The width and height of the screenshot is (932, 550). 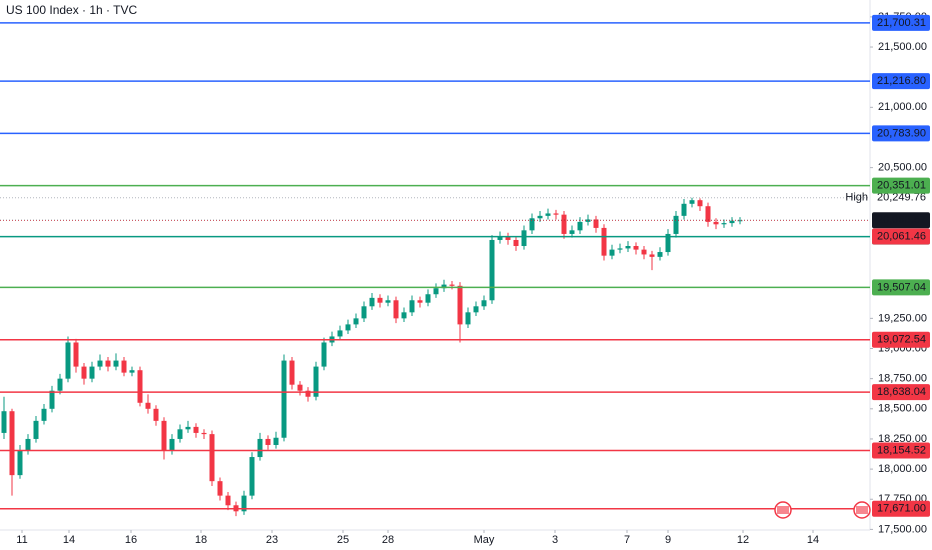 What do you see at coordinates (902, 529) in the screenshot?
I see `y-tick-label: 17,500.00` at bounding box center [902, 529].